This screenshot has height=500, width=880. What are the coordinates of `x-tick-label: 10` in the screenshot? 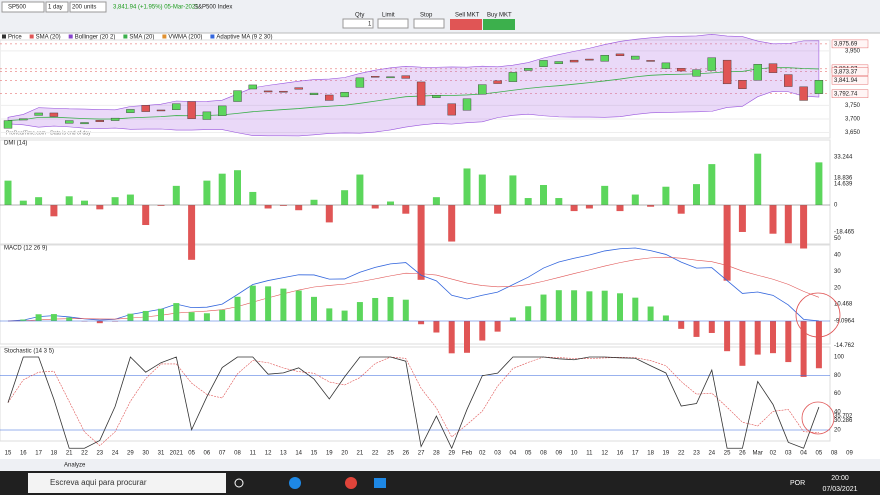 It's located at (574, 454).